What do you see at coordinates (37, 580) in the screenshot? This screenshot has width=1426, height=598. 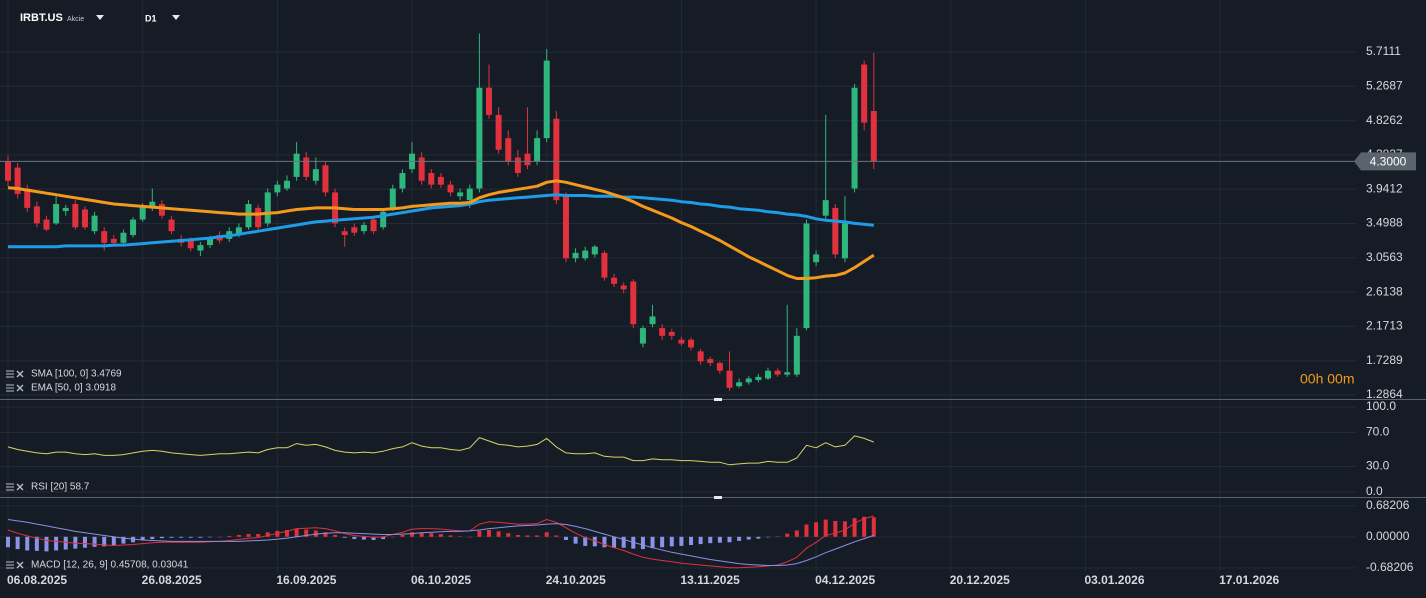 I see `x-tick-label: 06.08.2025` at bounding box center [37, 580].